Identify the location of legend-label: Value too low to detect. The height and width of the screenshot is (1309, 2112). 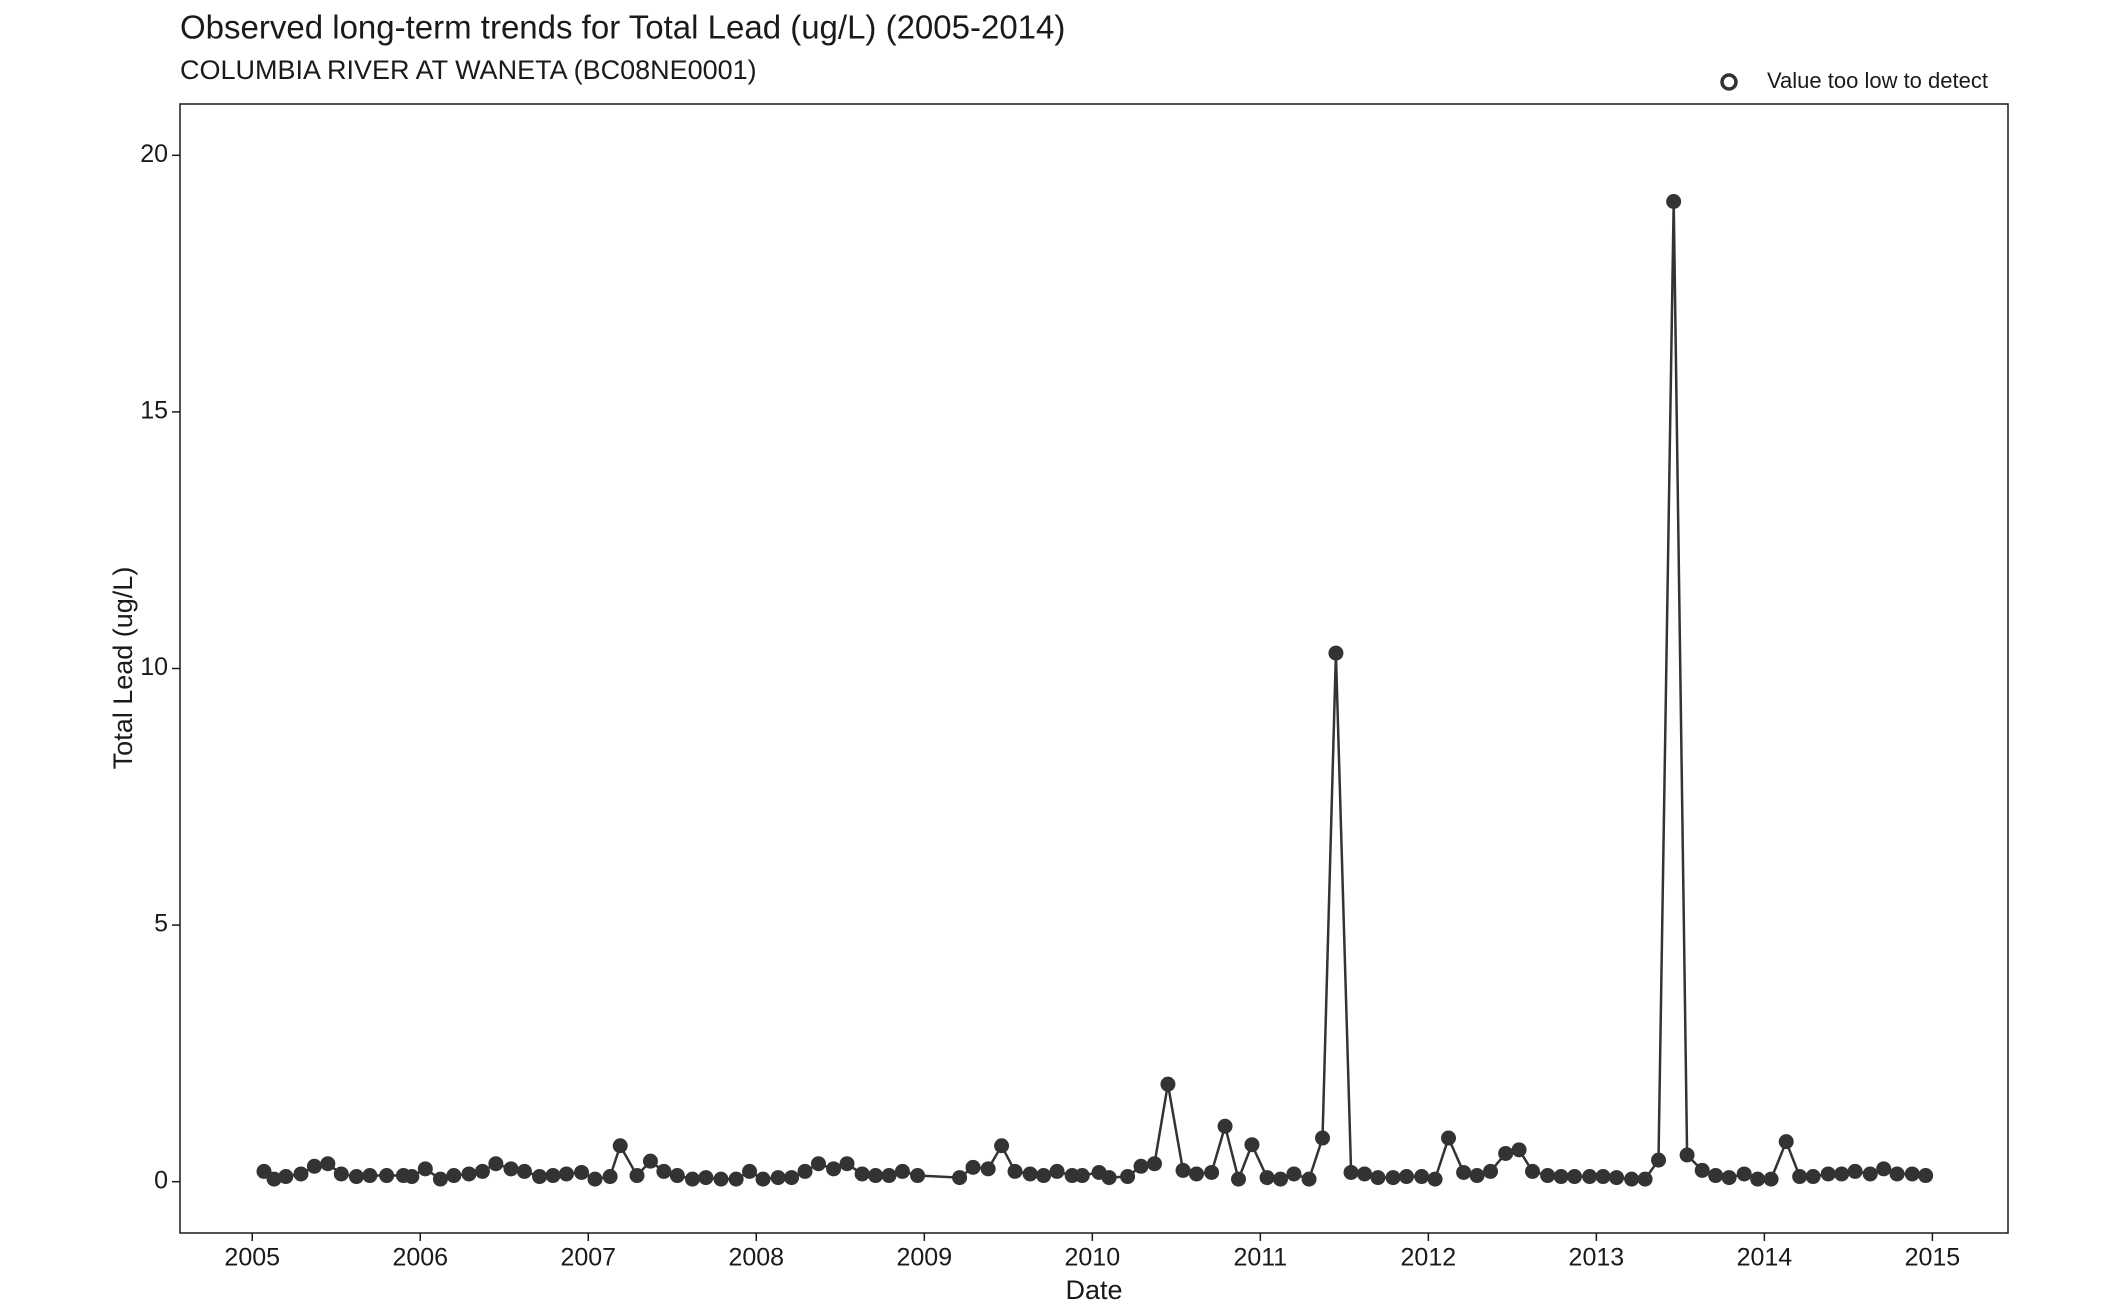
(1877, 80).